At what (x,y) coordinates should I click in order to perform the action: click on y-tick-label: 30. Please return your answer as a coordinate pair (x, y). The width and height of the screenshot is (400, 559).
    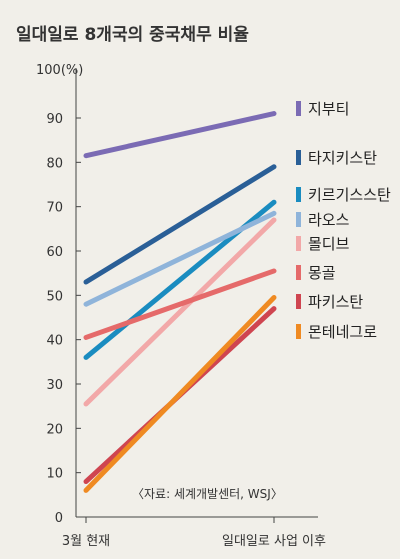
    Looking at the image, I should click on (54, 385).